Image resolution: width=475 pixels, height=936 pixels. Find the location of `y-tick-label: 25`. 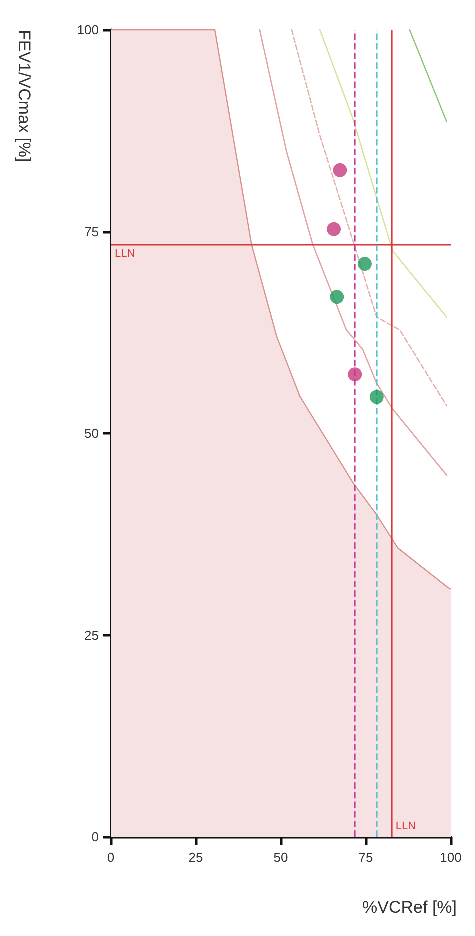

y-tick-label: 25 is located at coordinates (91, 635).